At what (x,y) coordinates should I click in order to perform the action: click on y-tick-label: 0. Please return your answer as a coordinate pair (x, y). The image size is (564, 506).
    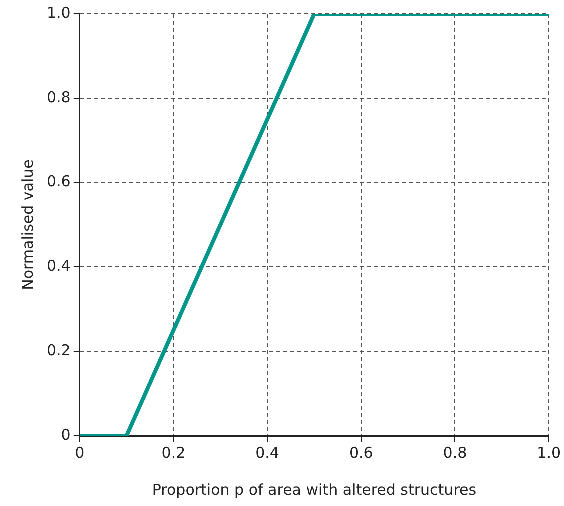
    Looking at the image, I should click on (66, 435).